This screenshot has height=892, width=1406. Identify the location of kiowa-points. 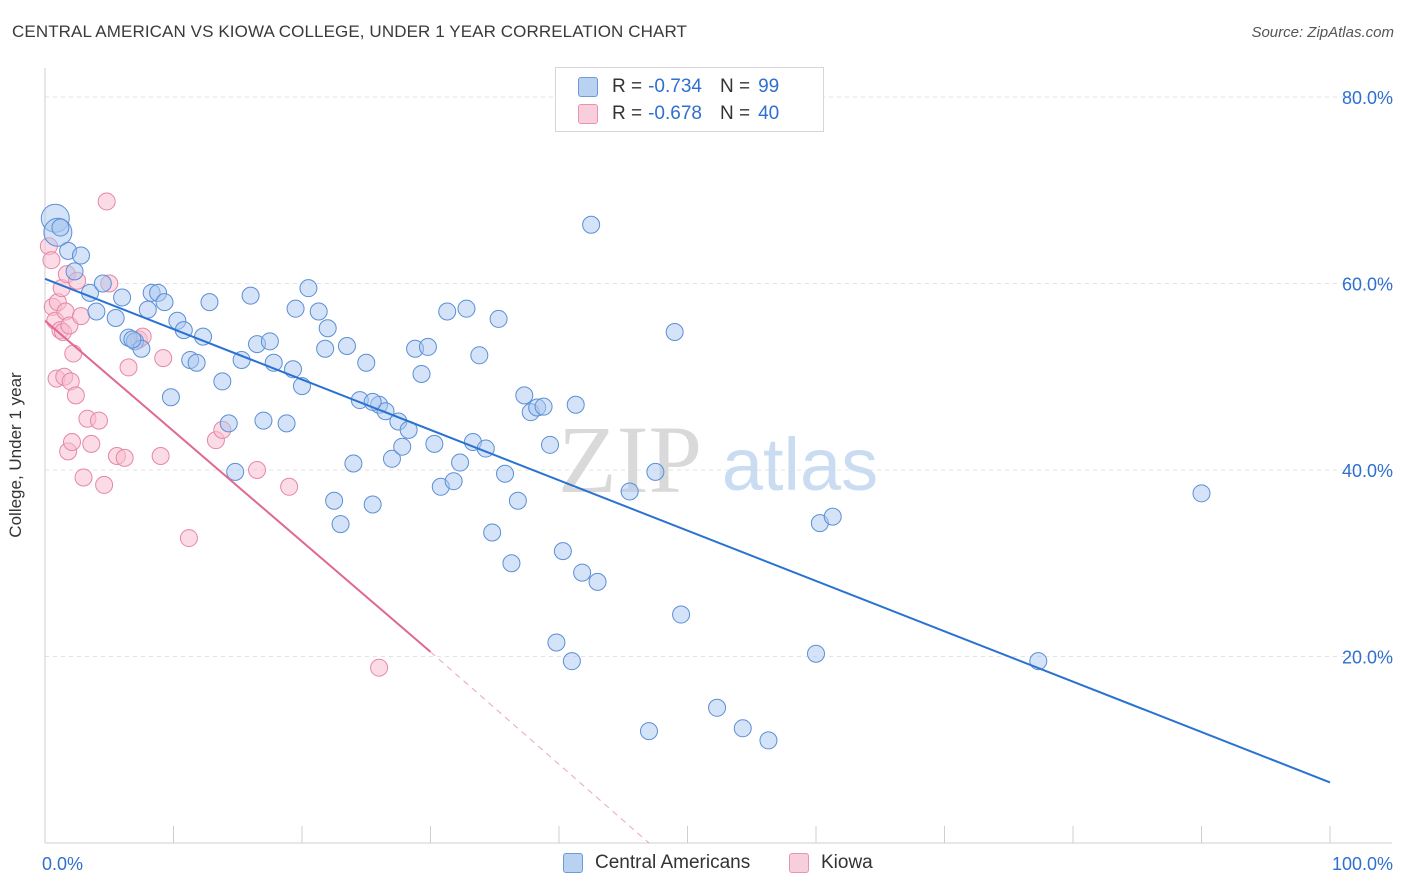
(214, 434).